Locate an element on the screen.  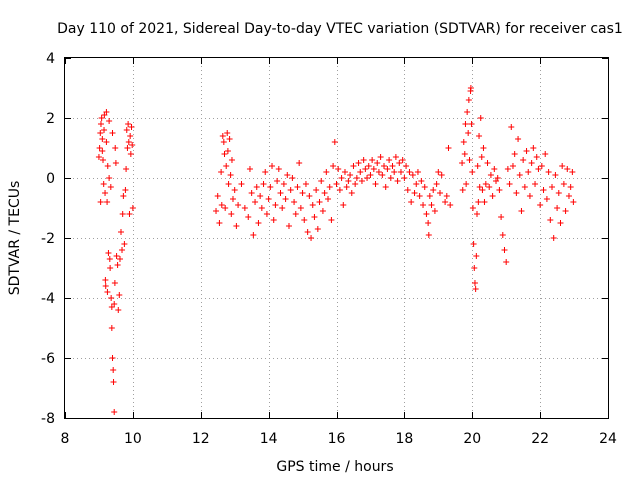
y-tick-label: 2 is located at coordinates (50, 119).